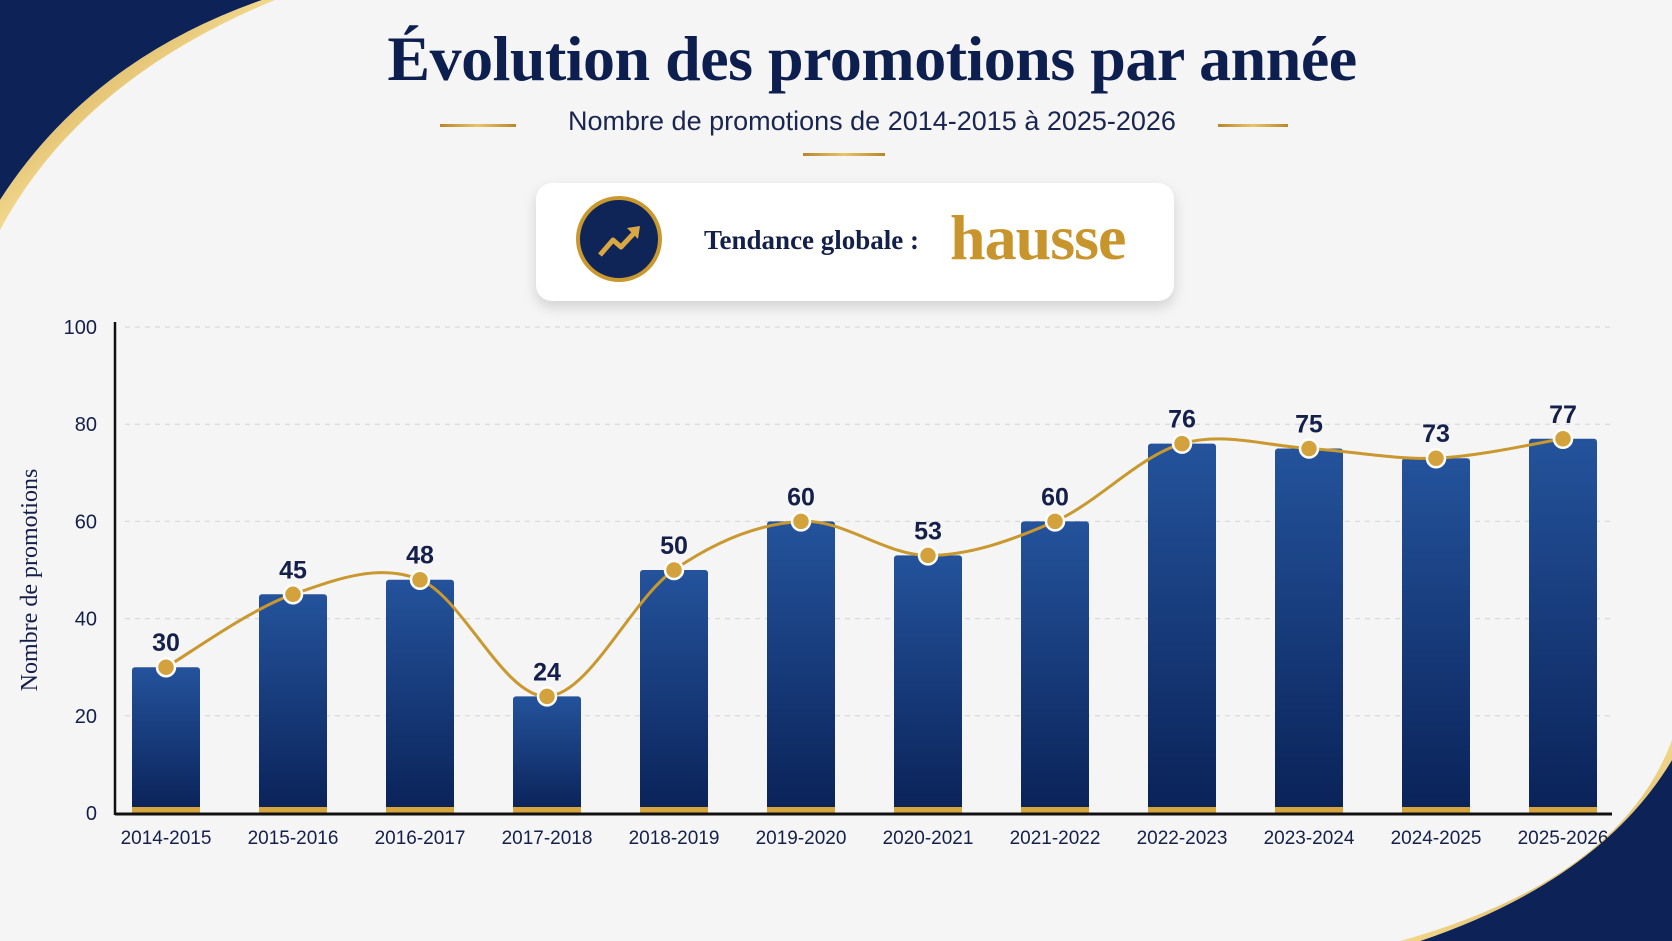 This screenshot has width=1672, height=941. I want to click on data-label: 53, so click(928, 531).